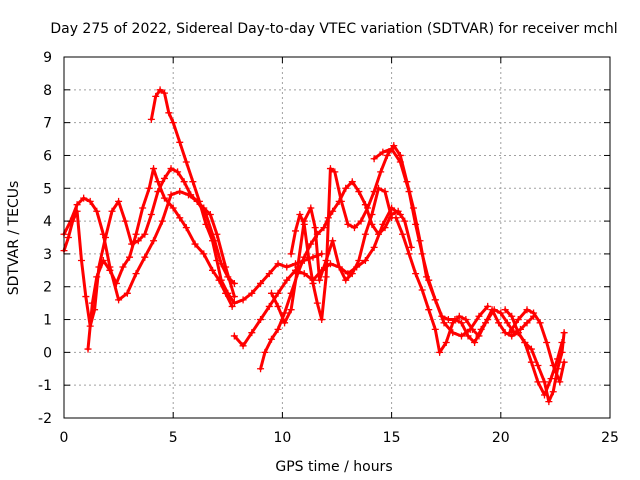 The width and height of the screenshot is (640, 480). Describe the element at coordinates (45, 419) in the screenshot. I see `y-tick-label: -2` at that location.